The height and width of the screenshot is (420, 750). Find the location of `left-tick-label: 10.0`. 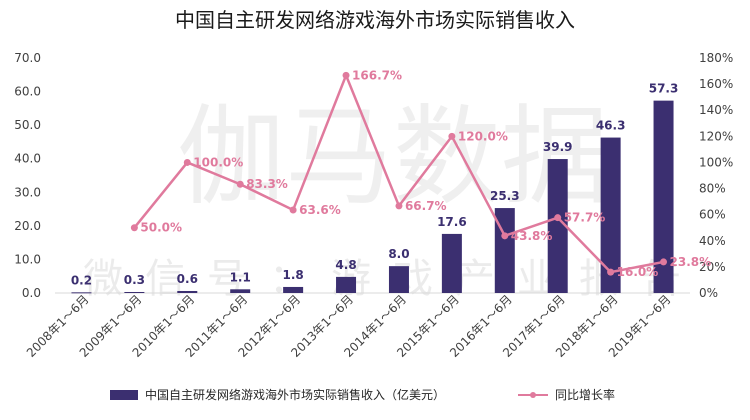

left-tick-label: 10.0 is located at coordinates (27, 259).